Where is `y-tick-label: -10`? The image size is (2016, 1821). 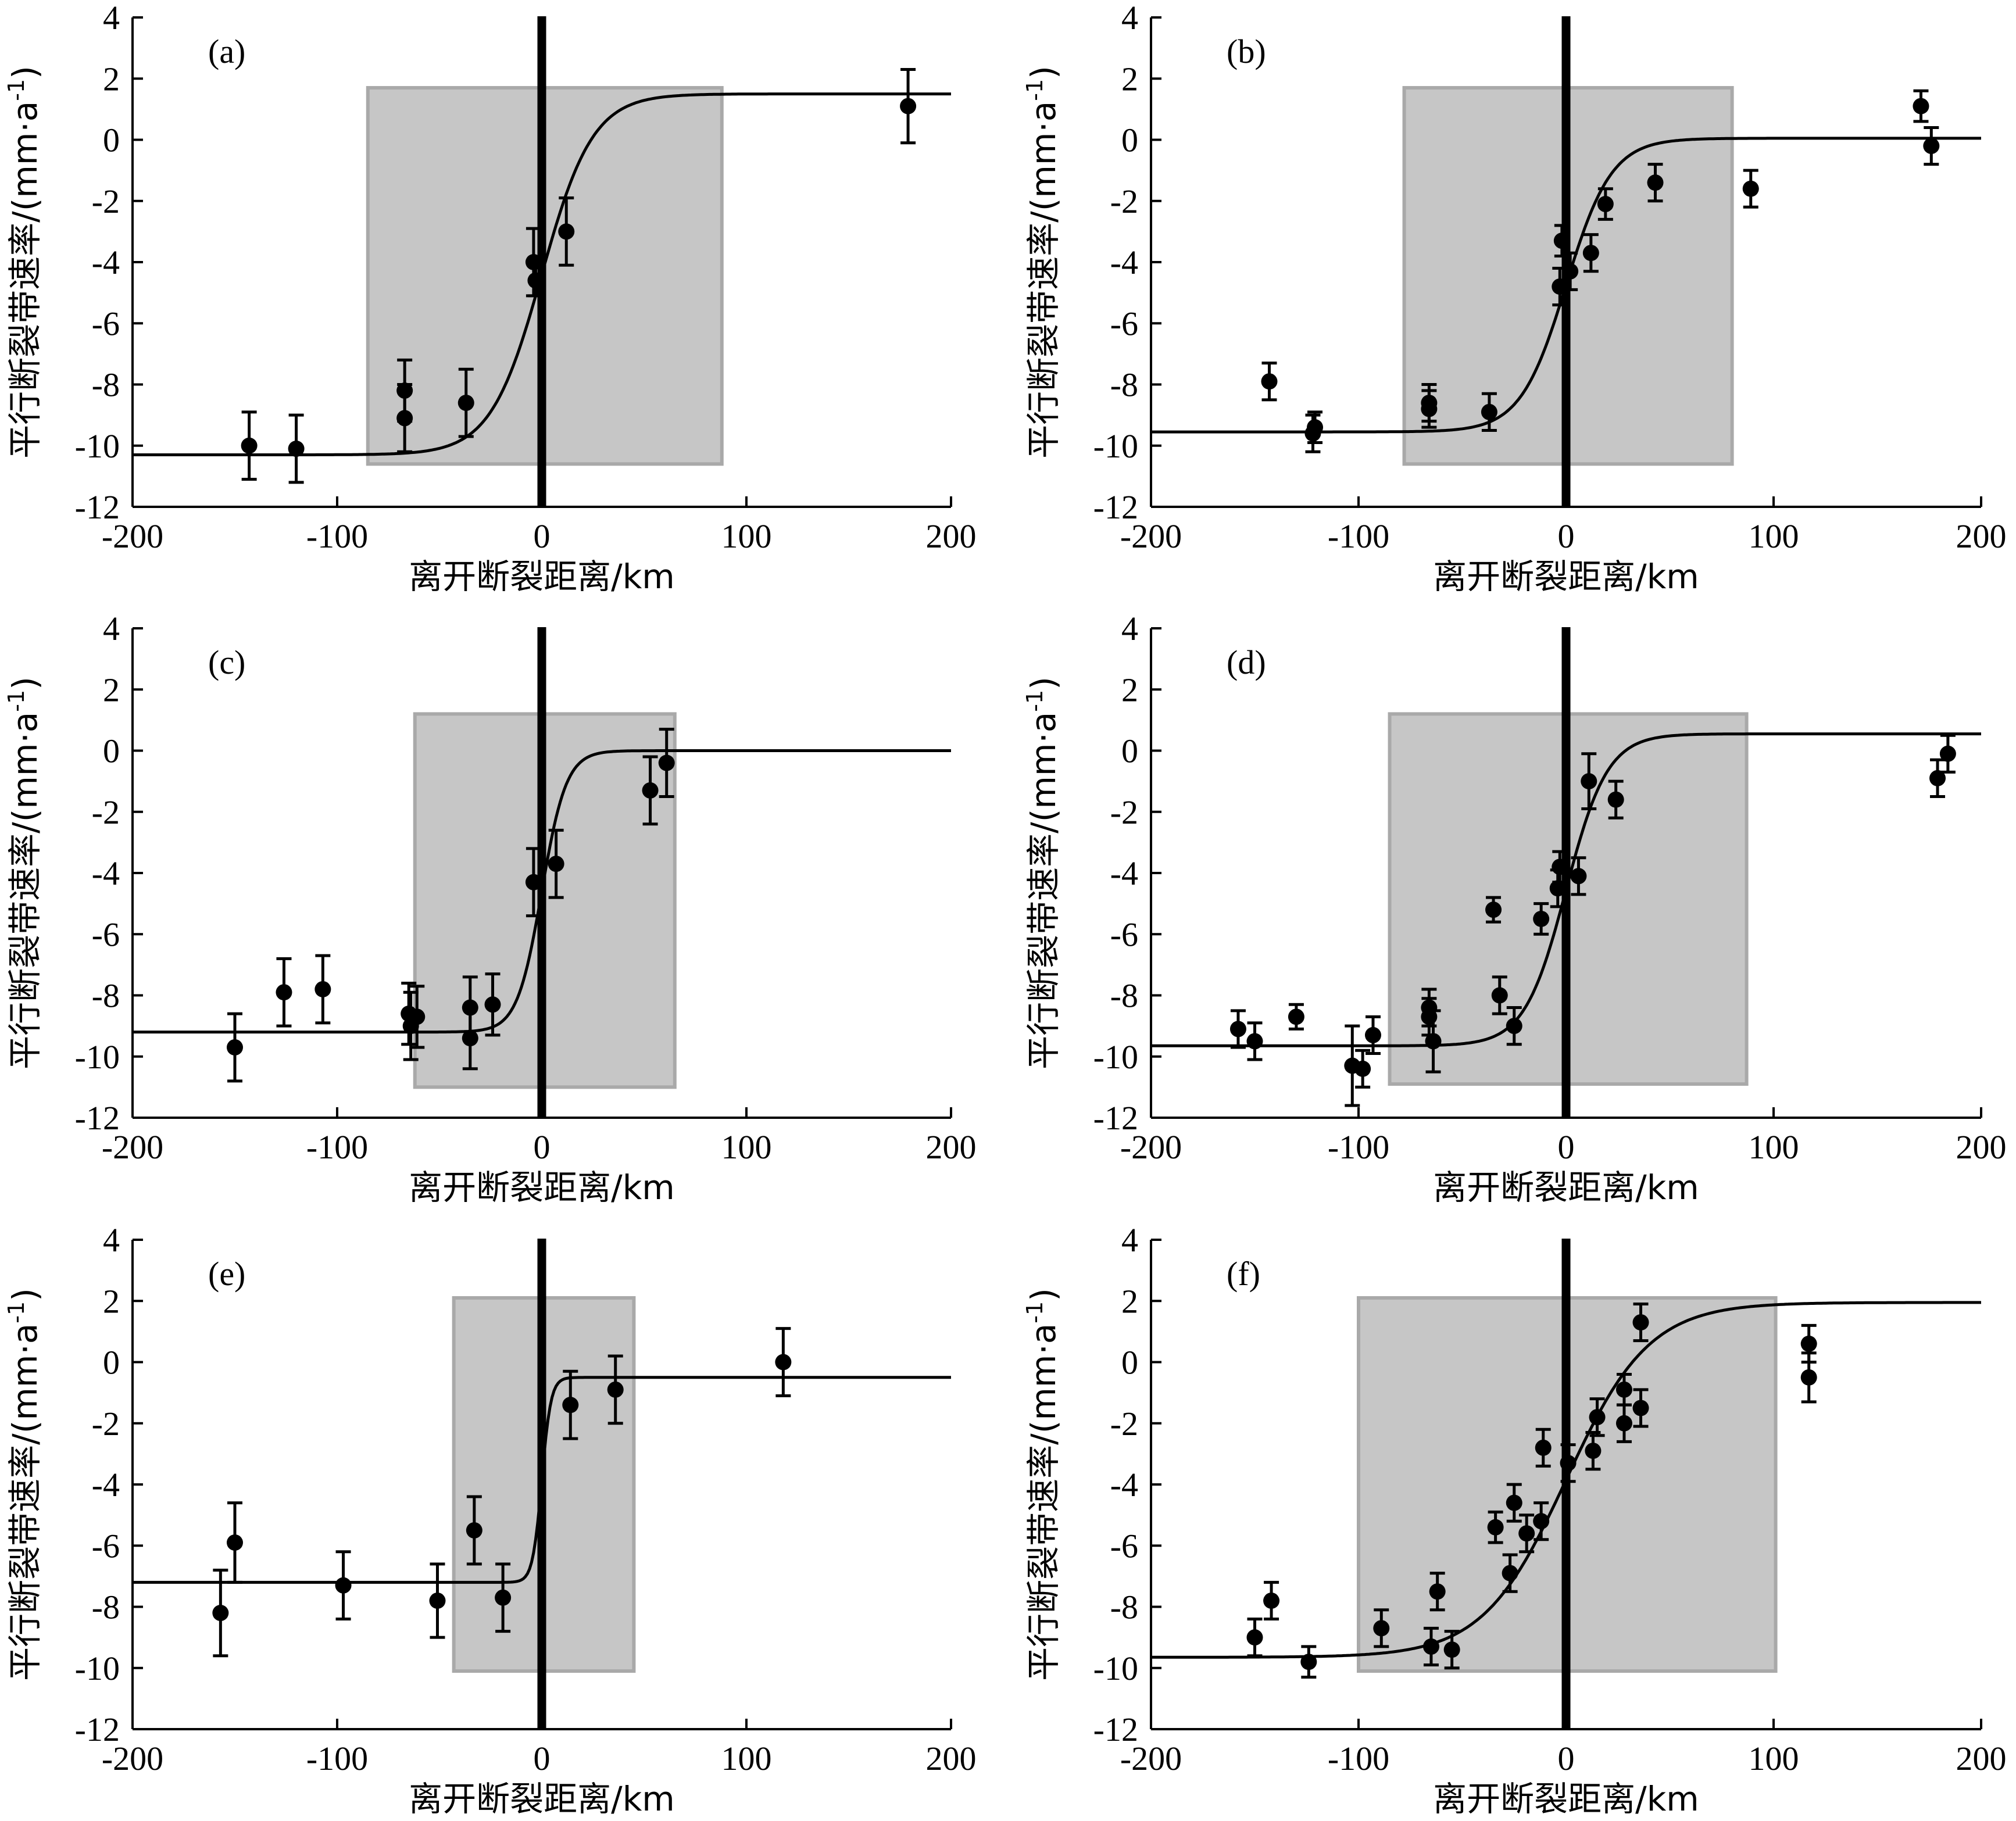
y-tick-label: -10 is located at coordinates (1116, 1057).